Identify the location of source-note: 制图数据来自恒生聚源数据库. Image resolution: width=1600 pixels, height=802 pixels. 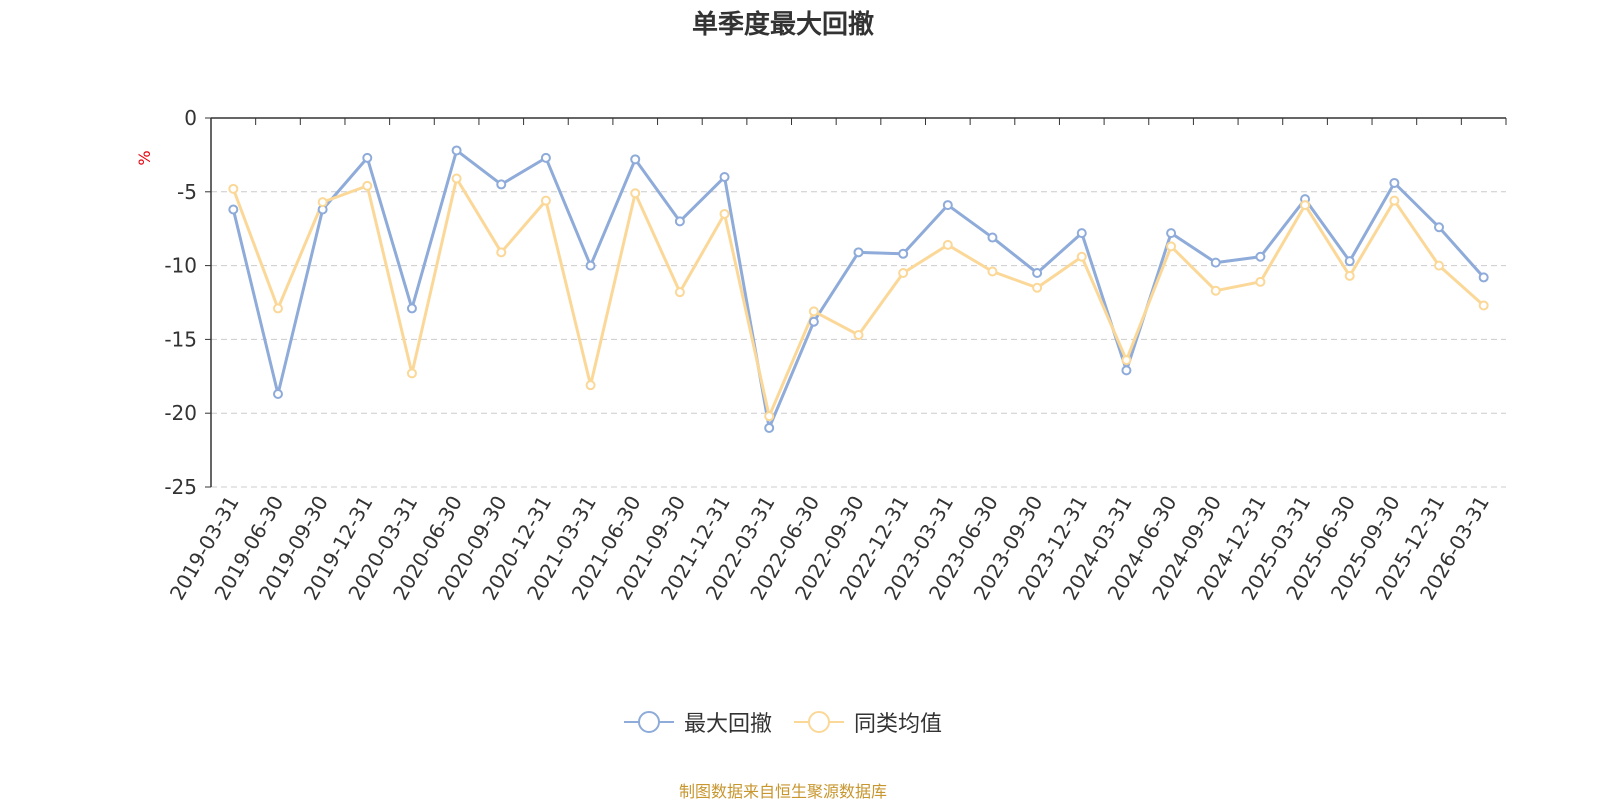
(782, 791).